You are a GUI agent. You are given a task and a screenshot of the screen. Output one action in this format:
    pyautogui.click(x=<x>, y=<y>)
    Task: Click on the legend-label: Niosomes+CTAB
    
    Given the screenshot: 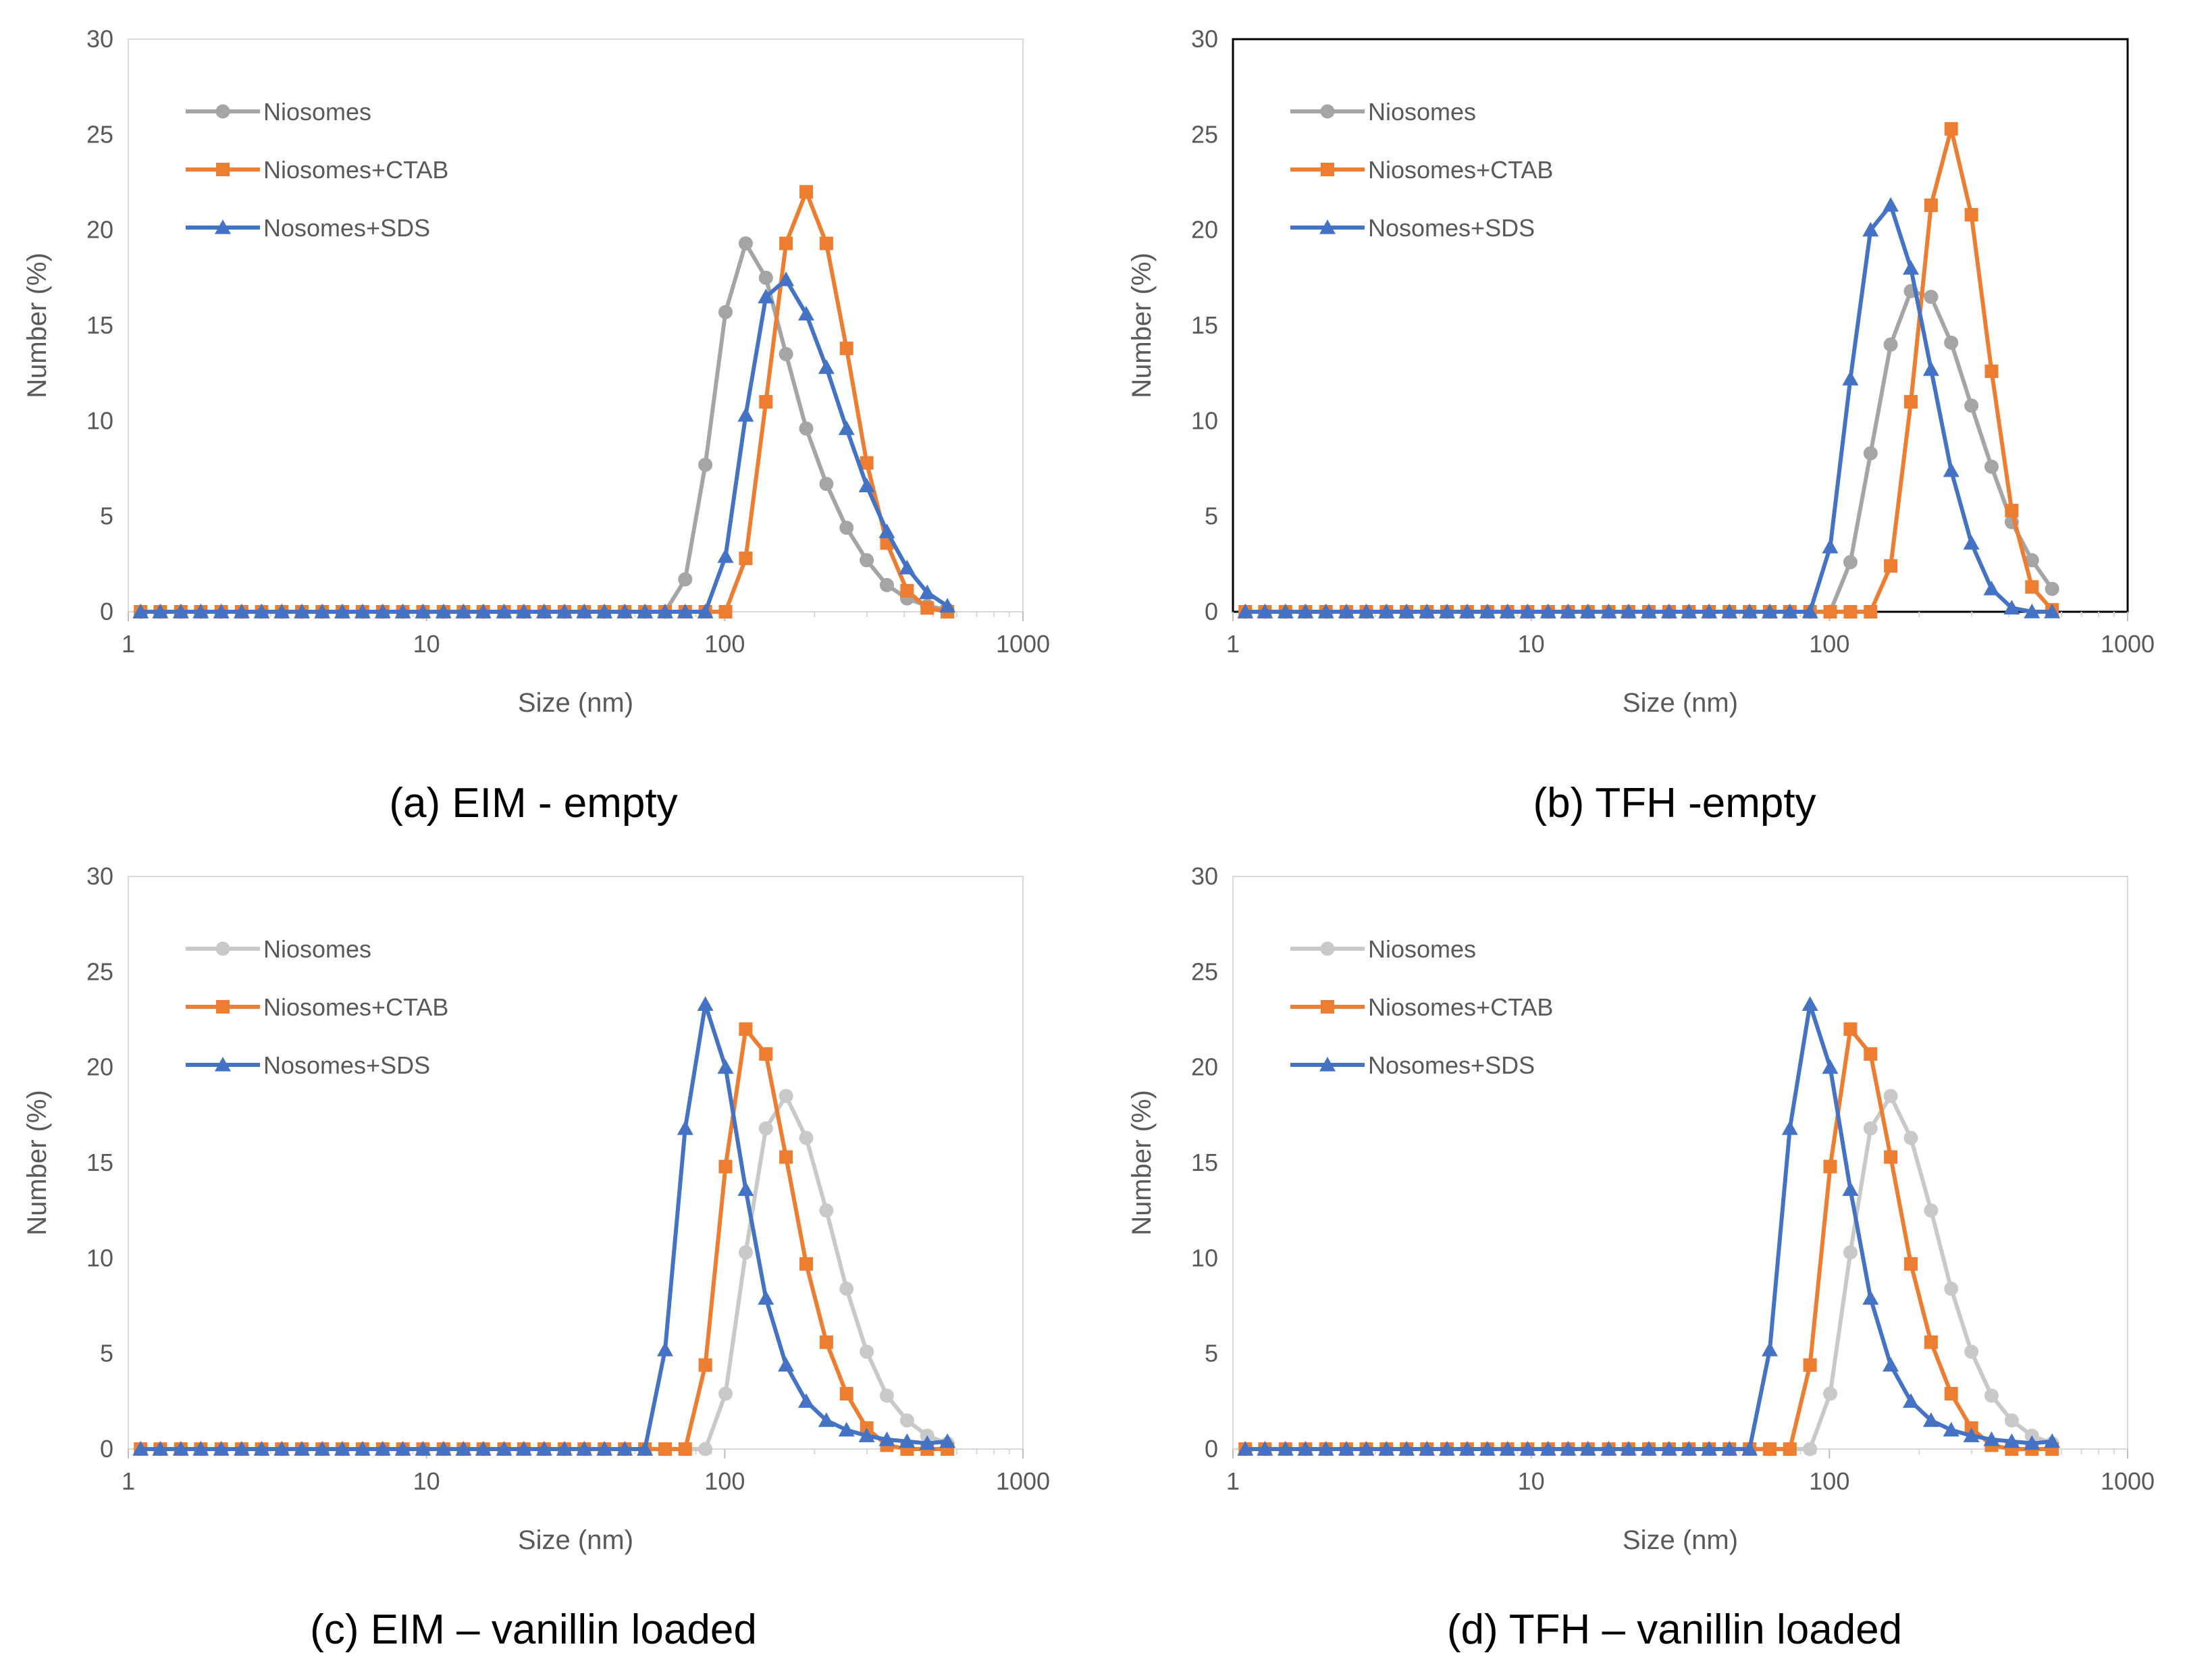 What is the action you would take?
    pyautogui.click(x=1461, y=1007)
    